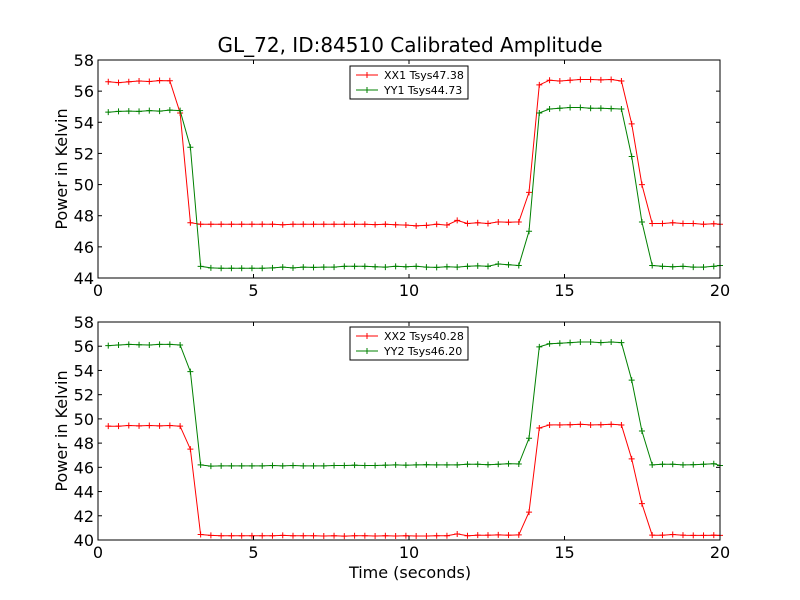  What do you see at coordinates (422, 351) in the screenshot?
I see `bottom-legend-label-2: YY2 Tsys46.20` at bounding box center [422, 351].